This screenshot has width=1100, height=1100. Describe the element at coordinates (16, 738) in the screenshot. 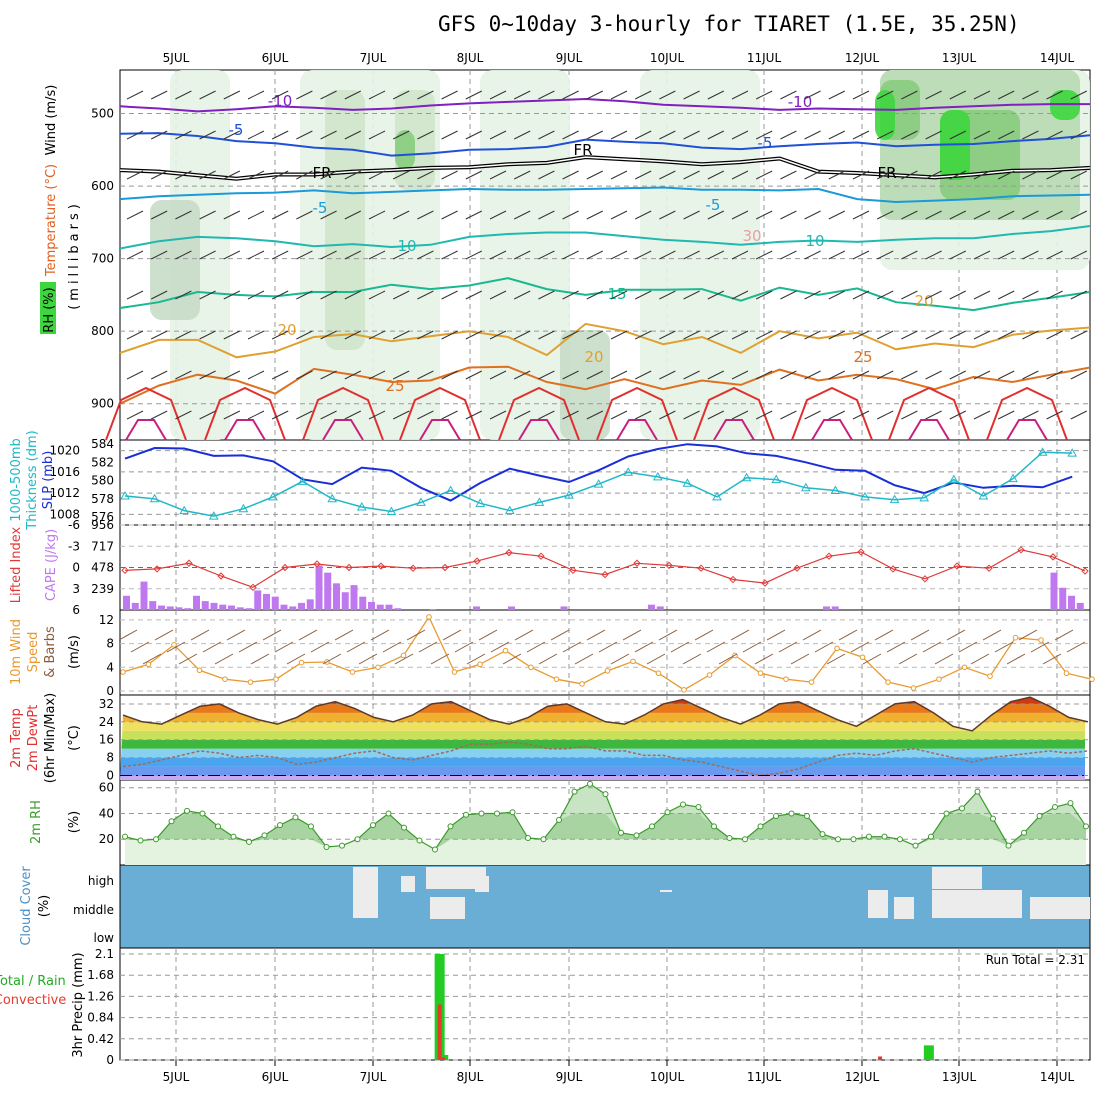

I see `temp2m-axis-label: 2m Temp` at that location.